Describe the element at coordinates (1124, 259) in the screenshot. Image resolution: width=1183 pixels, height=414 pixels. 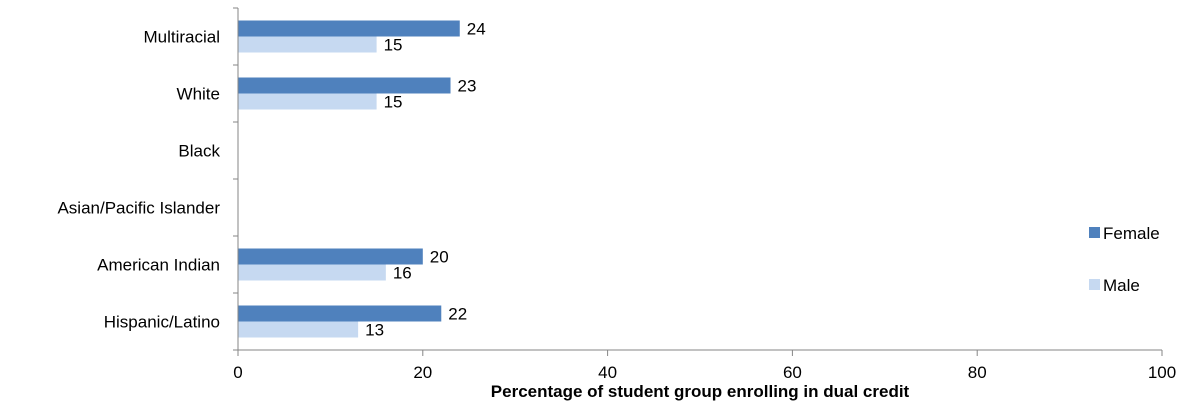
I see `legend: Female Male` at that location.